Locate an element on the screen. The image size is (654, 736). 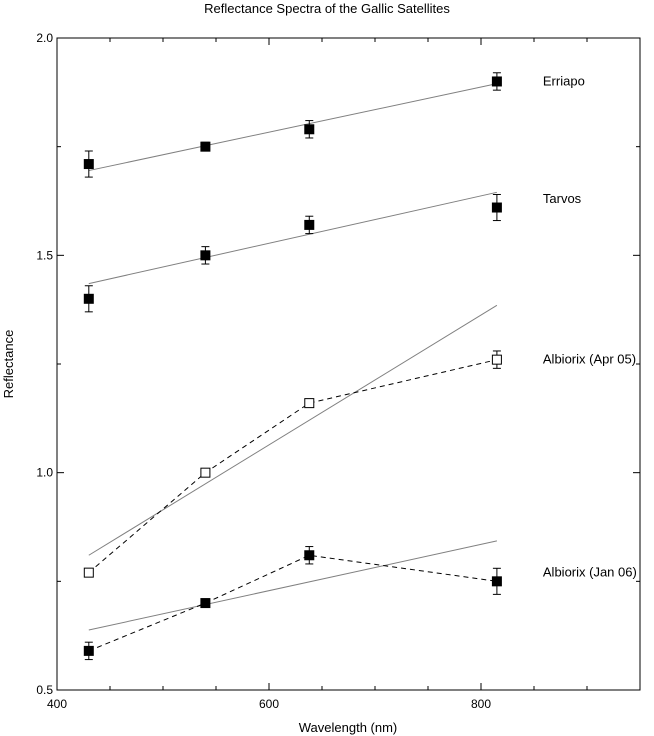
x-axis-label: Wavelength (nm) is located at coordinates (348, 727).